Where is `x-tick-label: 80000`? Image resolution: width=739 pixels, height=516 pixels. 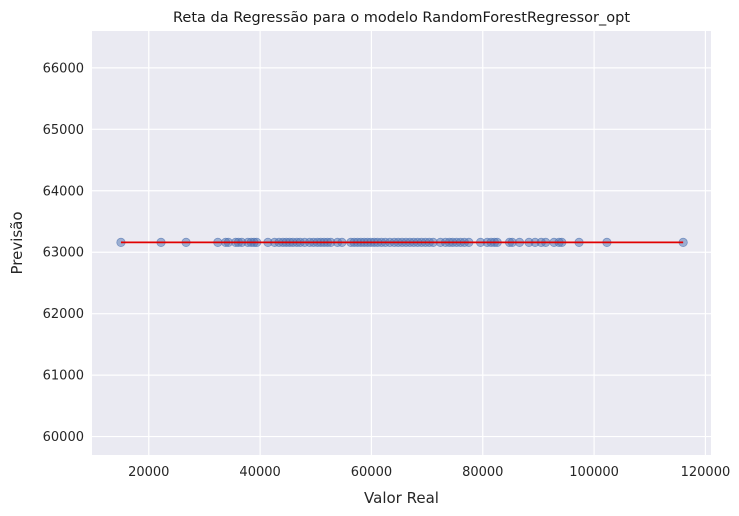 x-tick-label: 80000 is located at coordinates (482, 472).